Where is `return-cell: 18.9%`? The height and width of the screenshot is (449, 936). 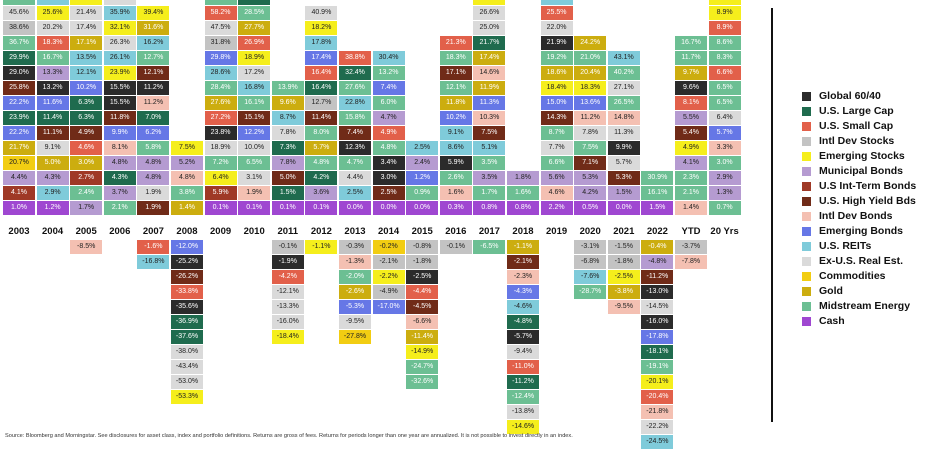
return-cell: 18.9% is located at coordinates (220, 148).